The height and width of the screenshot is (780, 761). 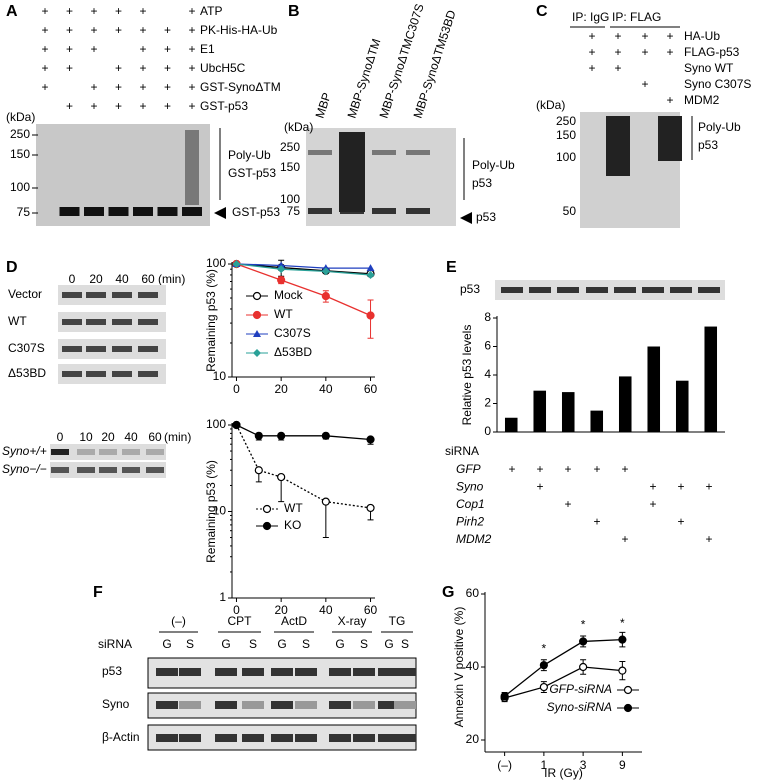 What do you see at coordinates (131, 437) in the screenshot?
I see `time-label: 40` at bounding box center [131, 437].